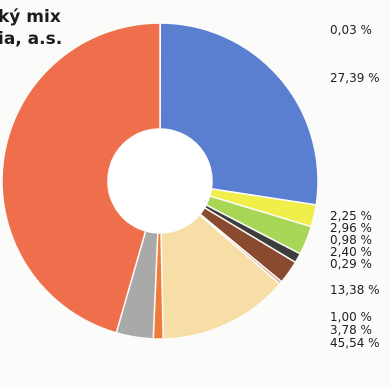 The image size is (390, 387). Describe the element at coordinates (351, 216) in the screenshot. I see `slice-label-2: 2,25 %` at that location.